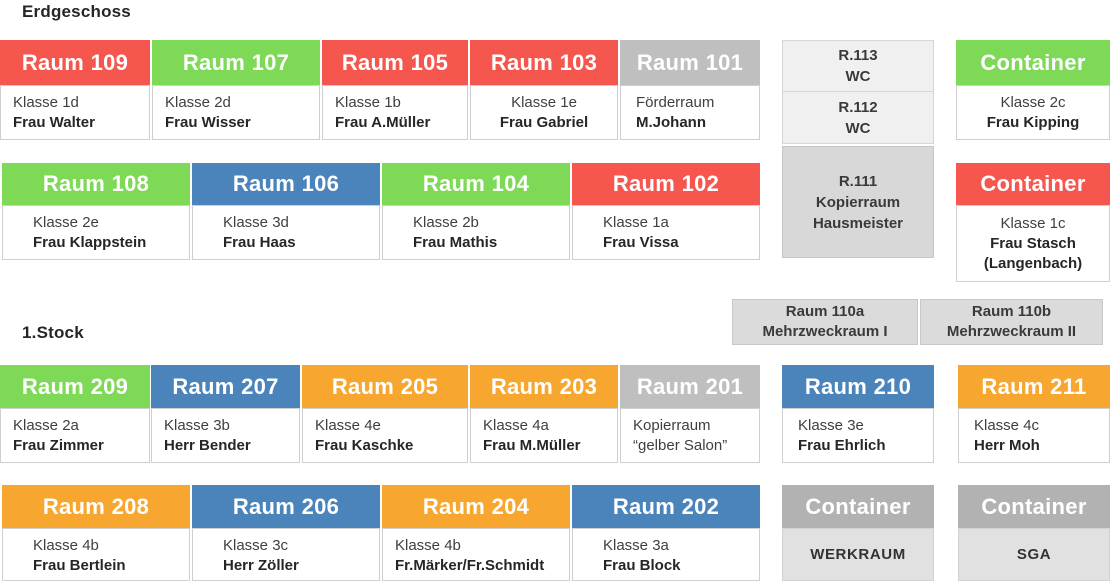 This screenshot has width=1110, height=584. Describe the element at coordinates (516, 425) in the screenshot. I see `room-class: Klasse 4a` at that location.